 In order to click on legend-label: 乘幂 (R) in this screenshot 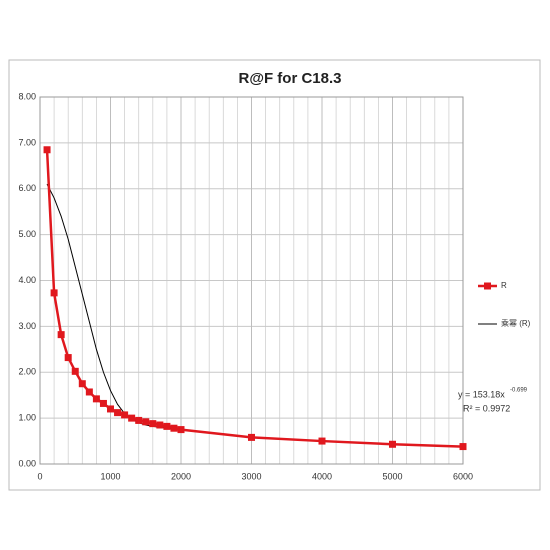, I will do `click(516, 323)`.